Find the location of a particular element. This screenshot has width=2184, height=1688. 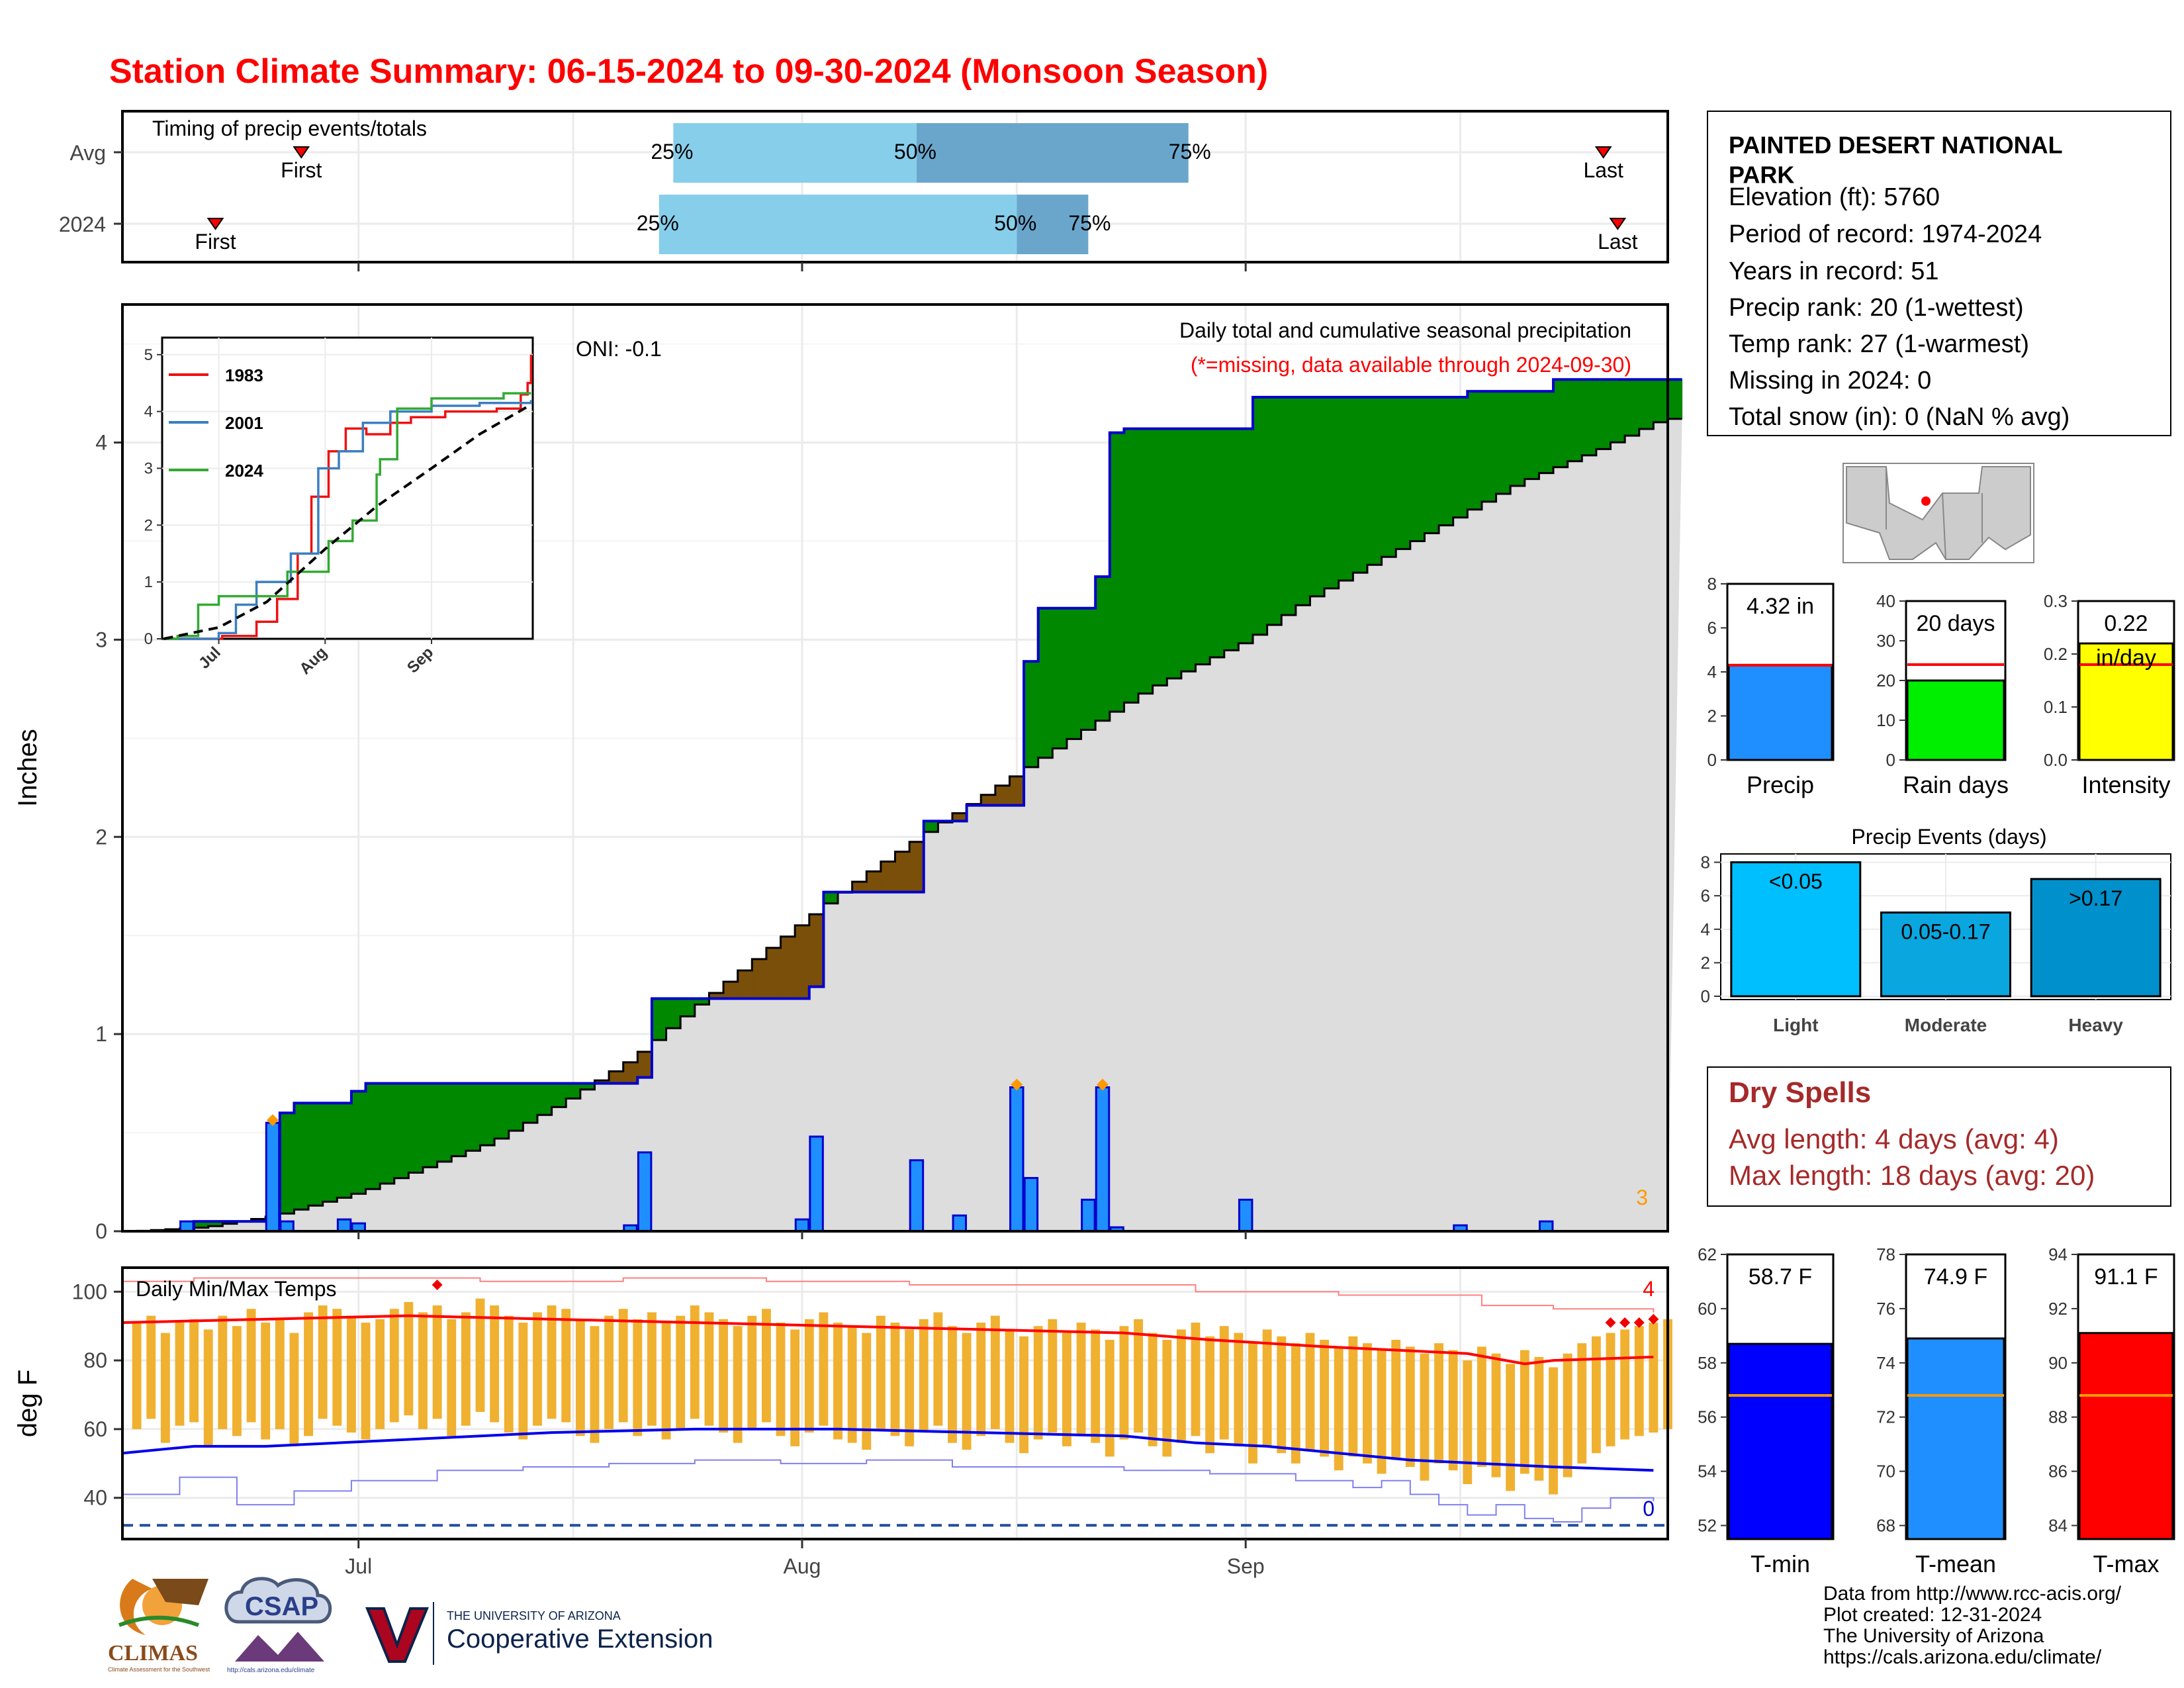

footer-data-source: Data from http://www.rcc-acis.org/ is located at coordinates (1972, 1594).